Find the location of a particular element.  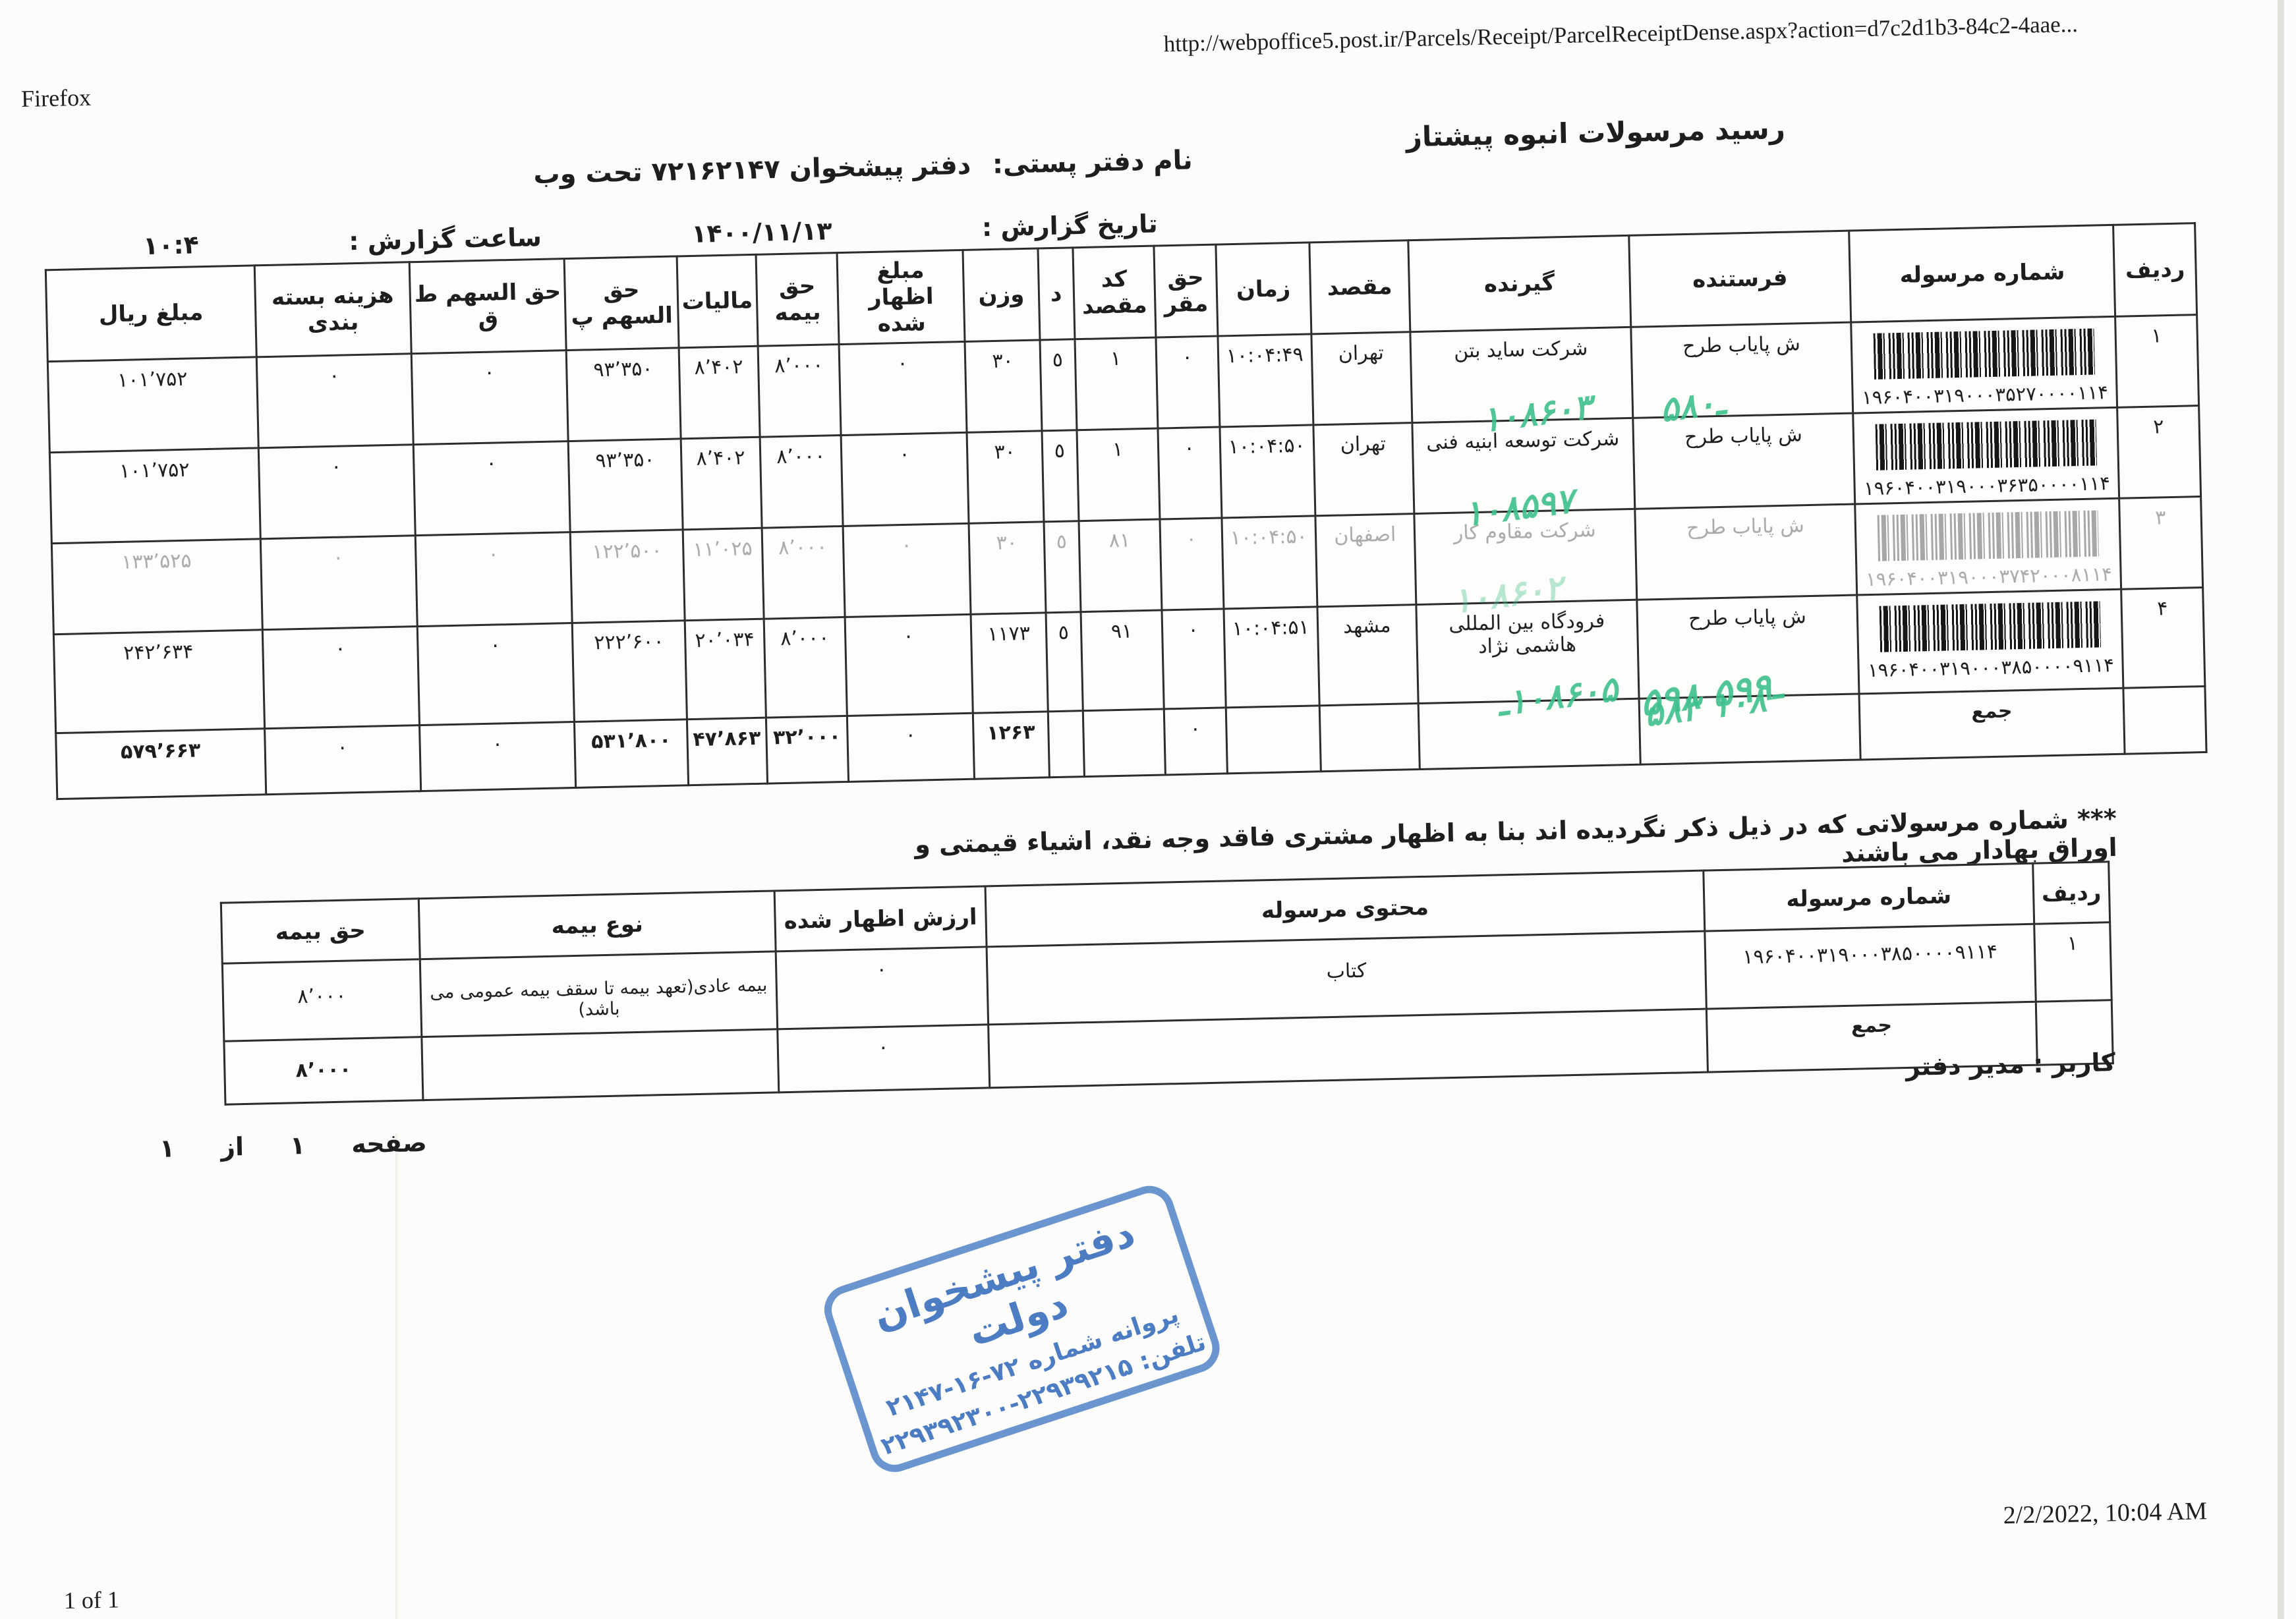

report-date-label: تاریخ گزارش : is located at coordinates (1070, 225).